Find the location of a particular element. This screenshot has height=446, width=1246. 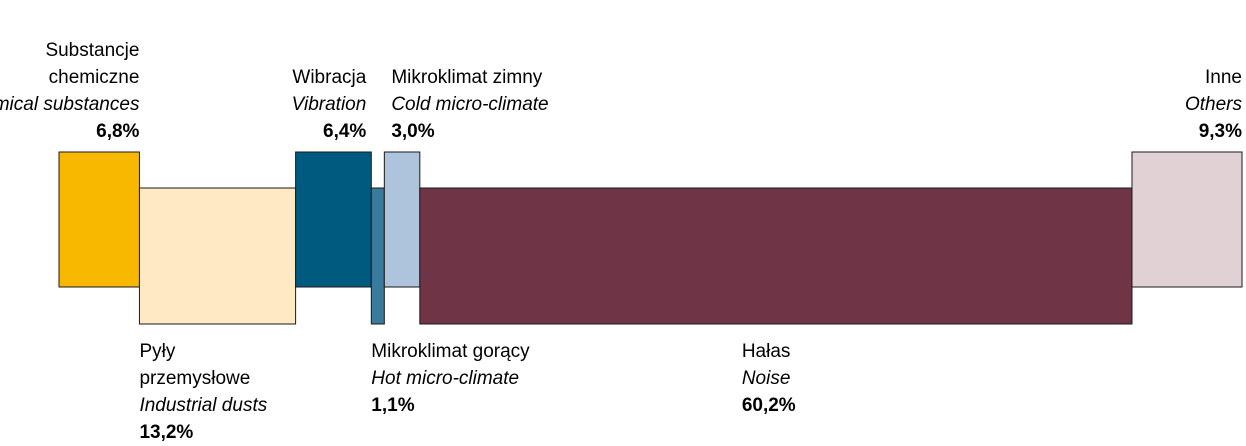

value-label: 9,3% is located at coordinates (1220, 131).